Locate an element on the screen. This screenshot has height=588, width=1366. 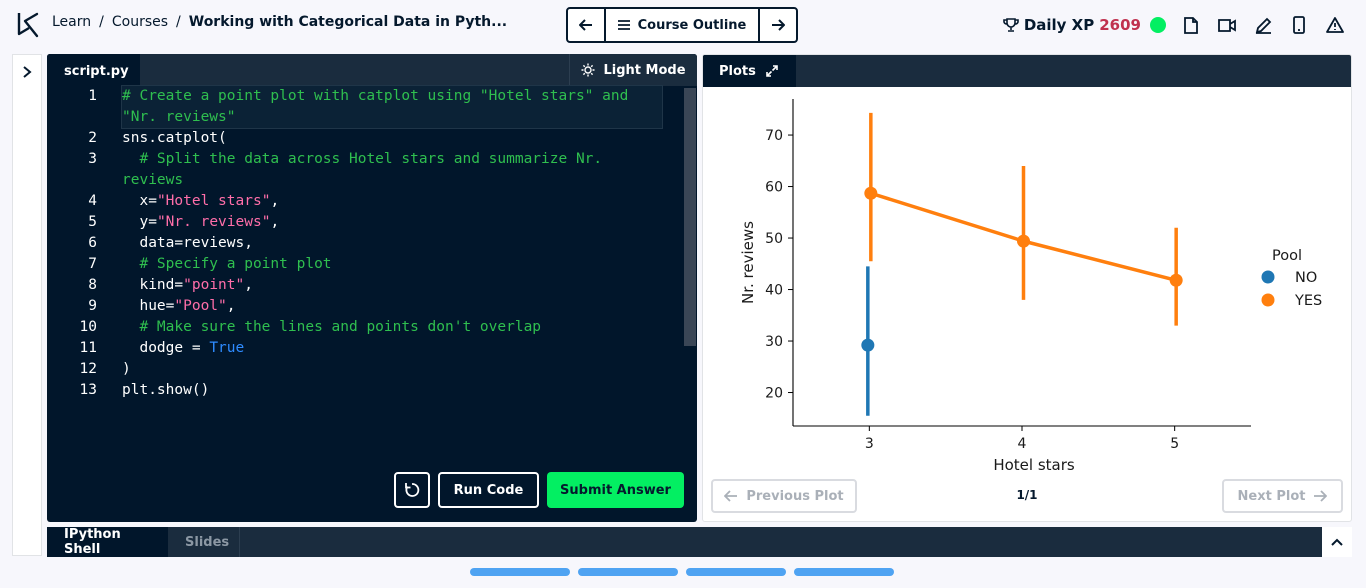
code-line: 12) is located at coordinates (365, 369).